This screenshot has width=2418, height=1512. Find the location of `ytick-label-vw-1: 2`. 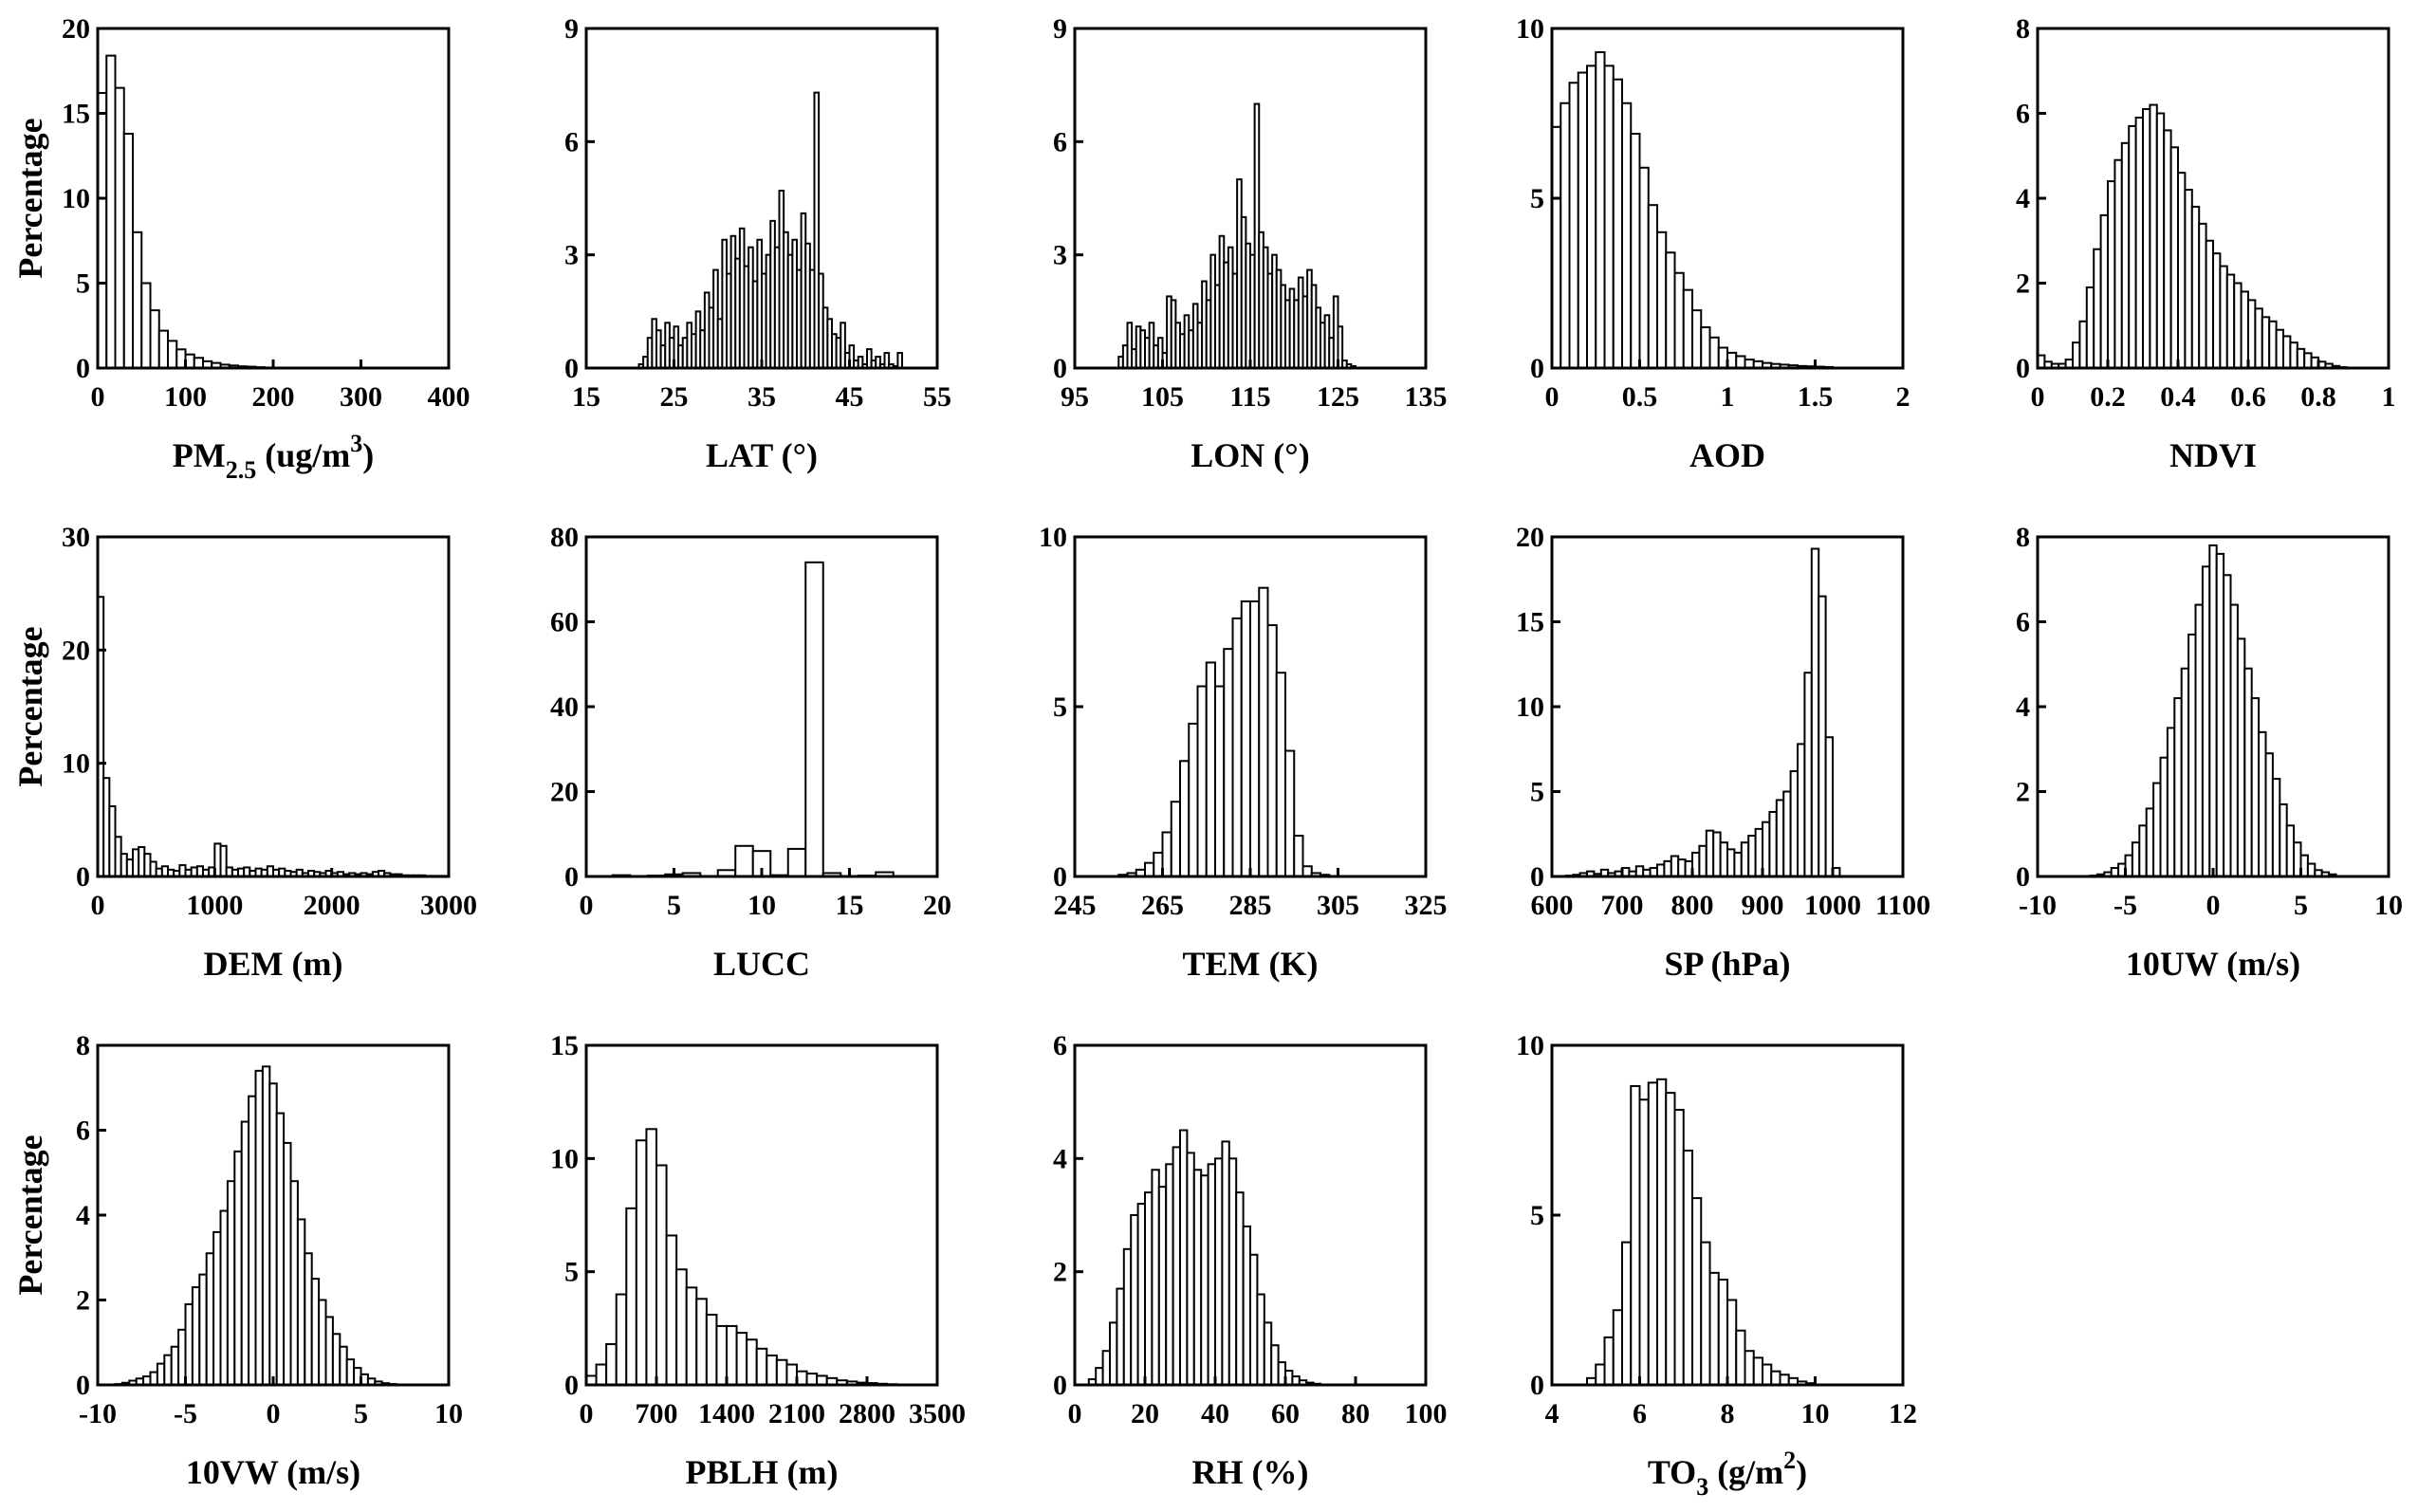

ytick-label-vw-1: 2 is located at coordinates (83, 1301).